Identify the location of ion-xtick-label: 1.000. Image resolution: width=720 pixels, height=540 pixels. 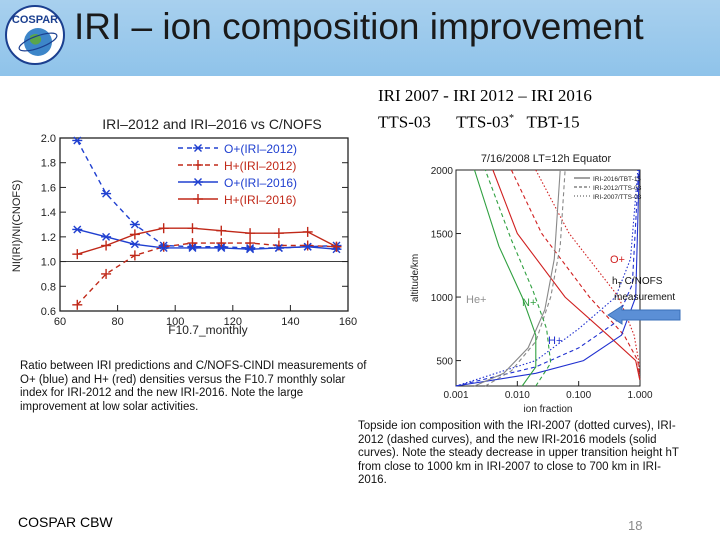
(639, 395).